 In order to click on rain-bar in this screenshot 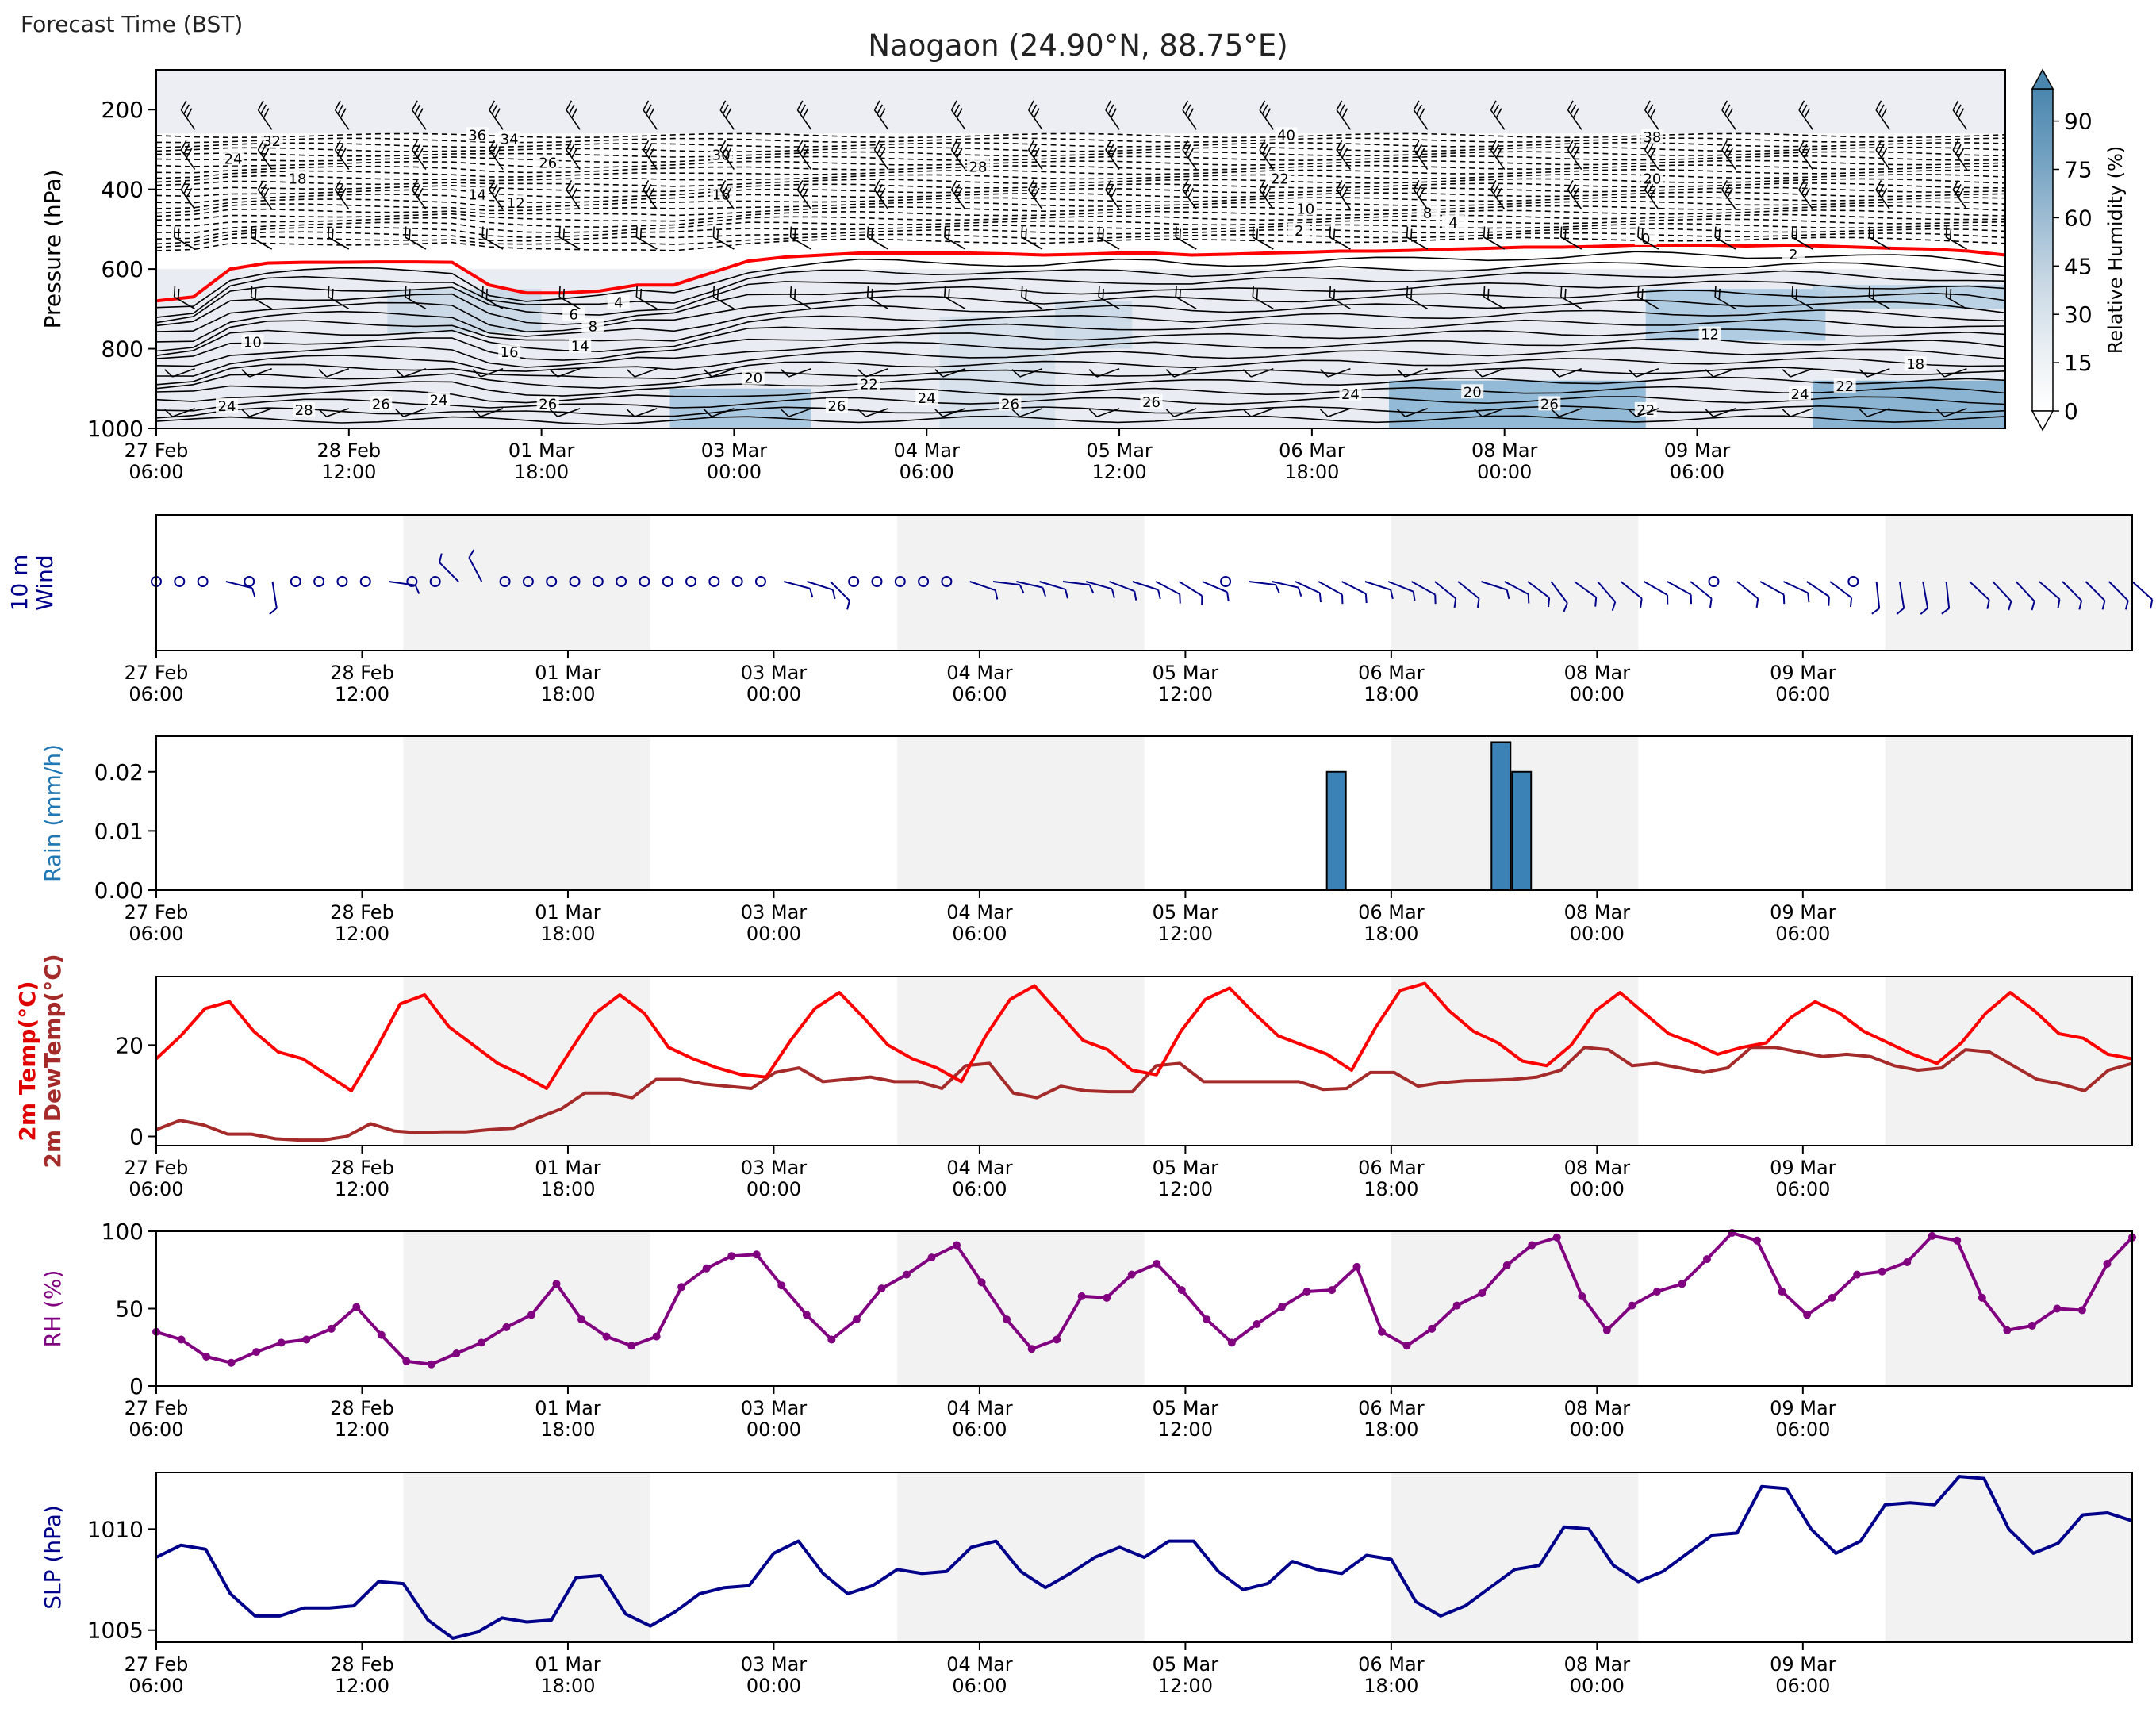, I will do `click(1522, 830)`.